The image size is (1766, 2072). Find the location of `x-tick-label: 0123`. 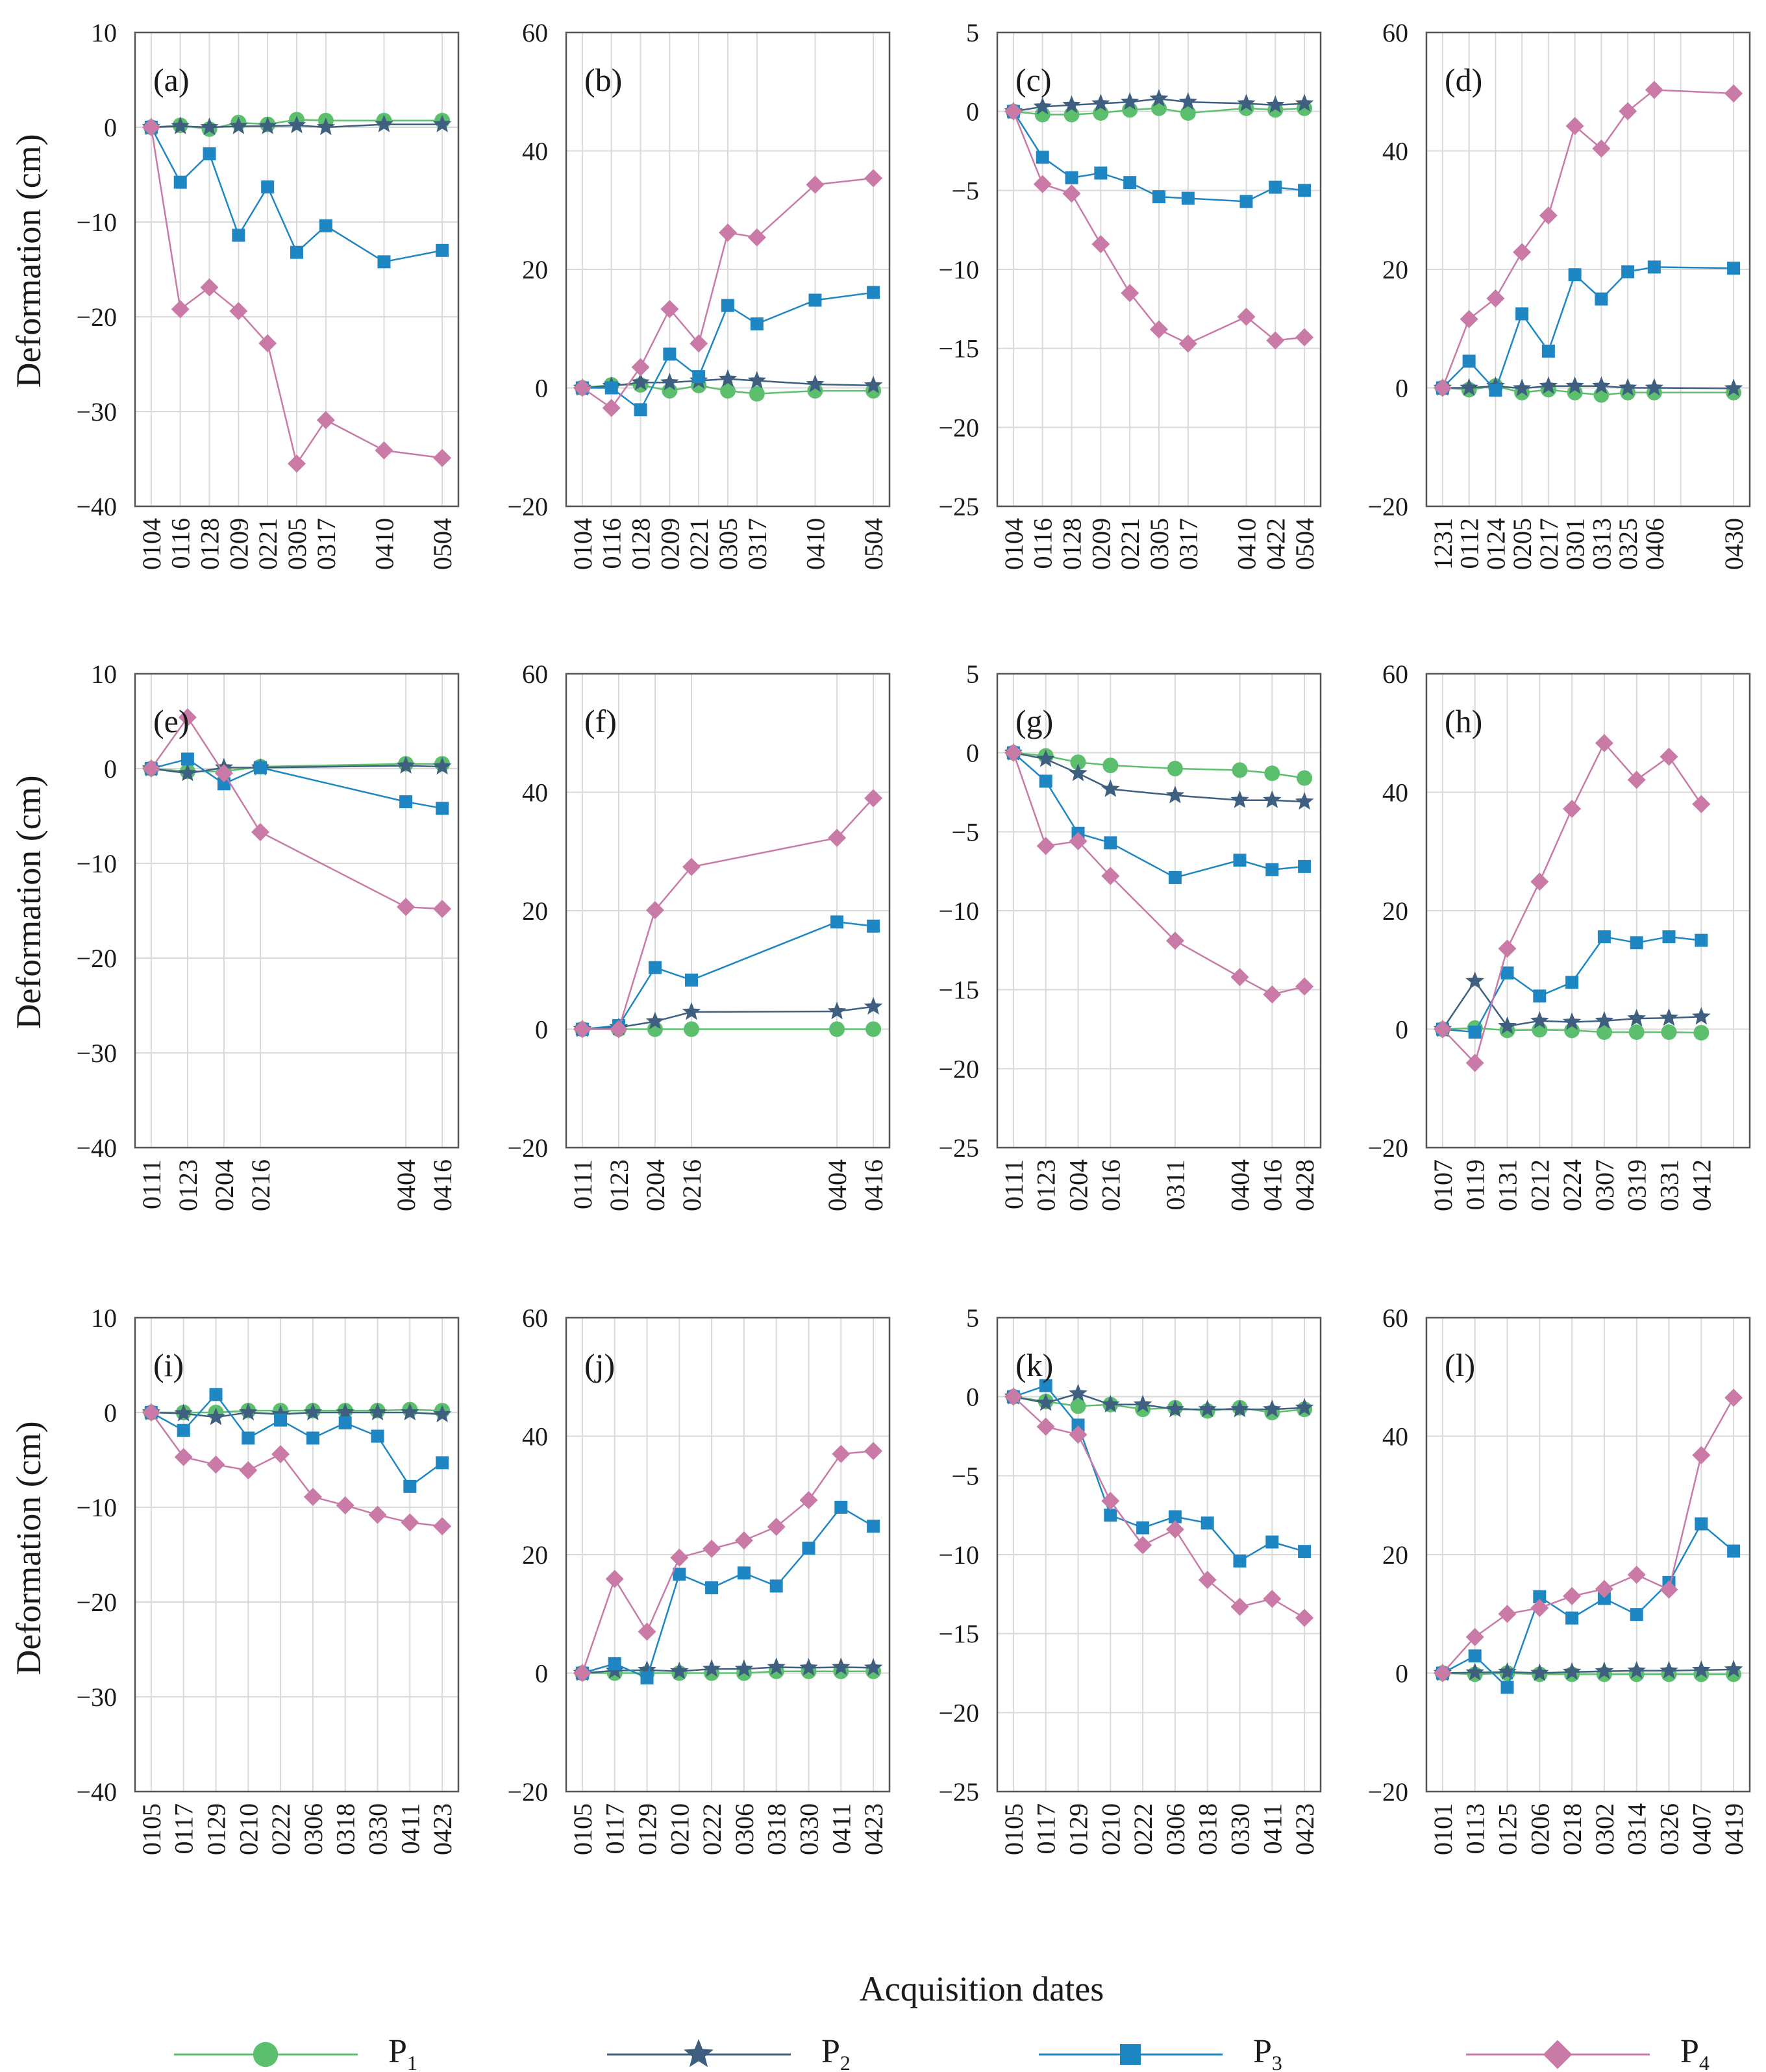

x-tick-label: 0123 is located at coordinates (619, 1185).